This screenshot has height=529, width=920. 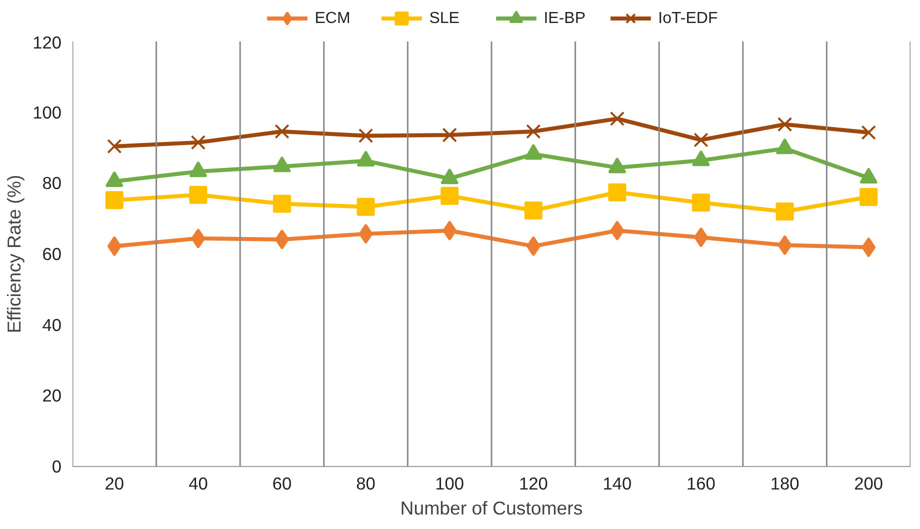 What do you see at coordinates (701, 484) in the screenshot?
I see `x-tick-label: 160` at bounding box center [701, 484].